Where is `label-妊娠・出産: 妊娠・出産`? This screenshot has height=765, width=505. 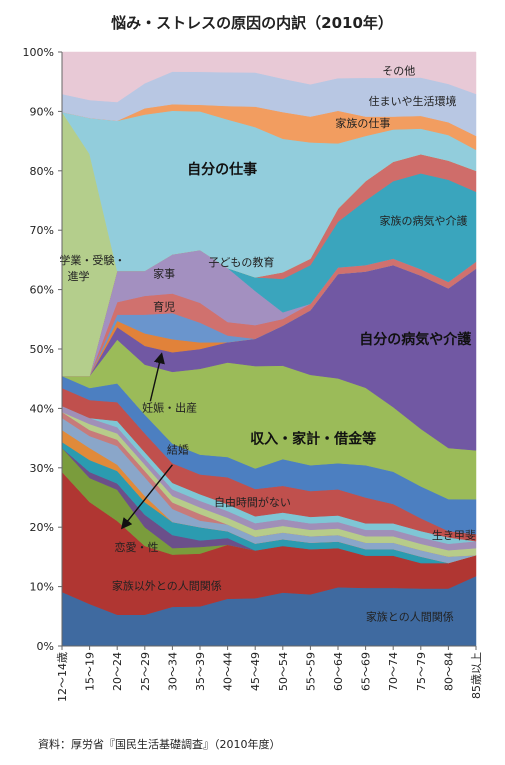
label-妊娠・出産: 妊娠・出産 is located at coordinates (169, 407).